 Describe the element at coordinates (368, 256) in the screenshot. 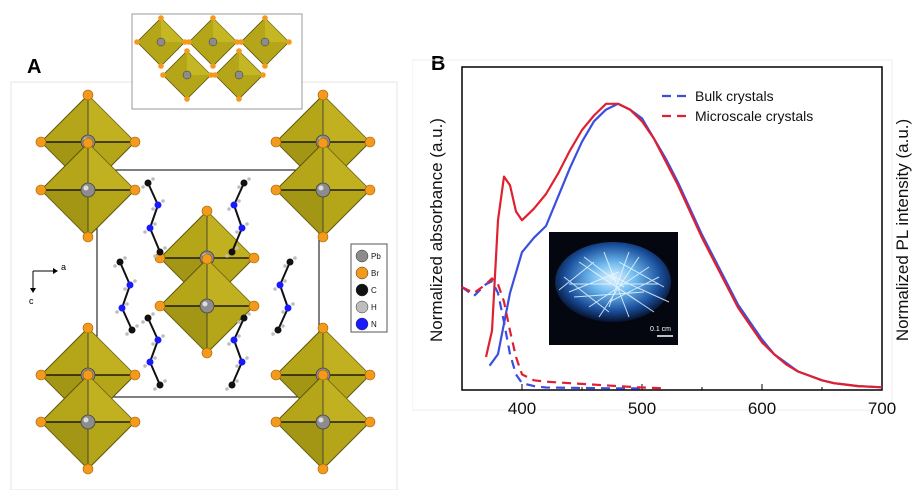

I see `atom-legend-item: Pb` at that location.